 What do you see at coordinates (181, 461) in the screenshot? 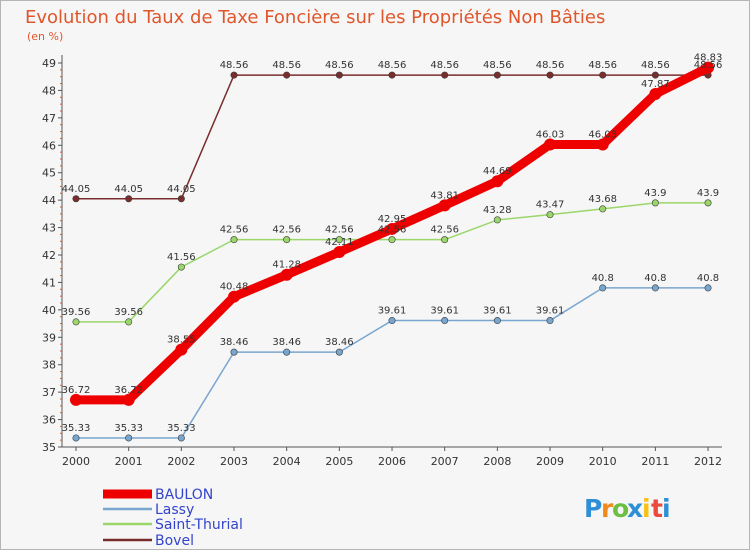
I see `x-tick-label: 2002` at bounding box center [181, 461].